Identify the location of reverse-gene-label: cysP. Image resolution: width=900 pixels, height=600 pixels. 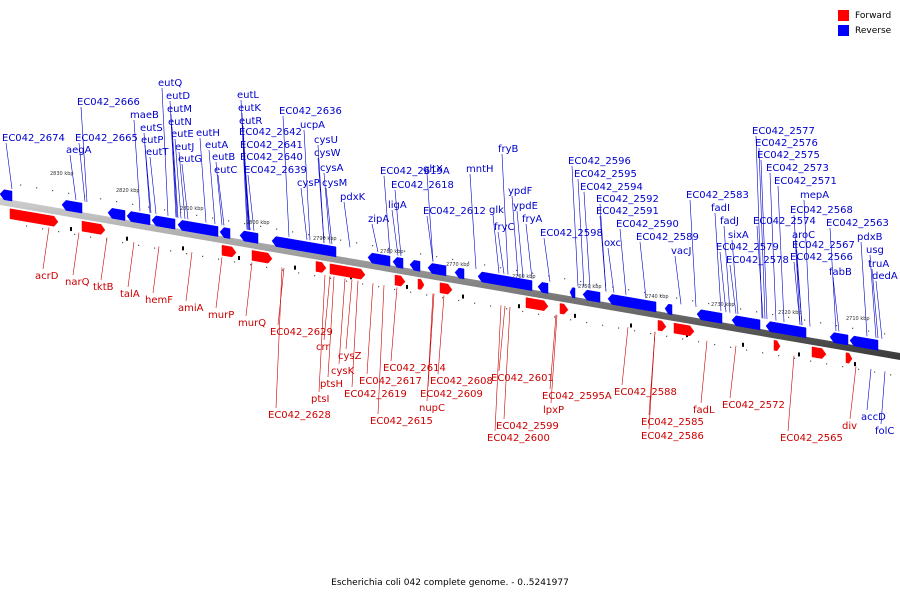
(308, 183).